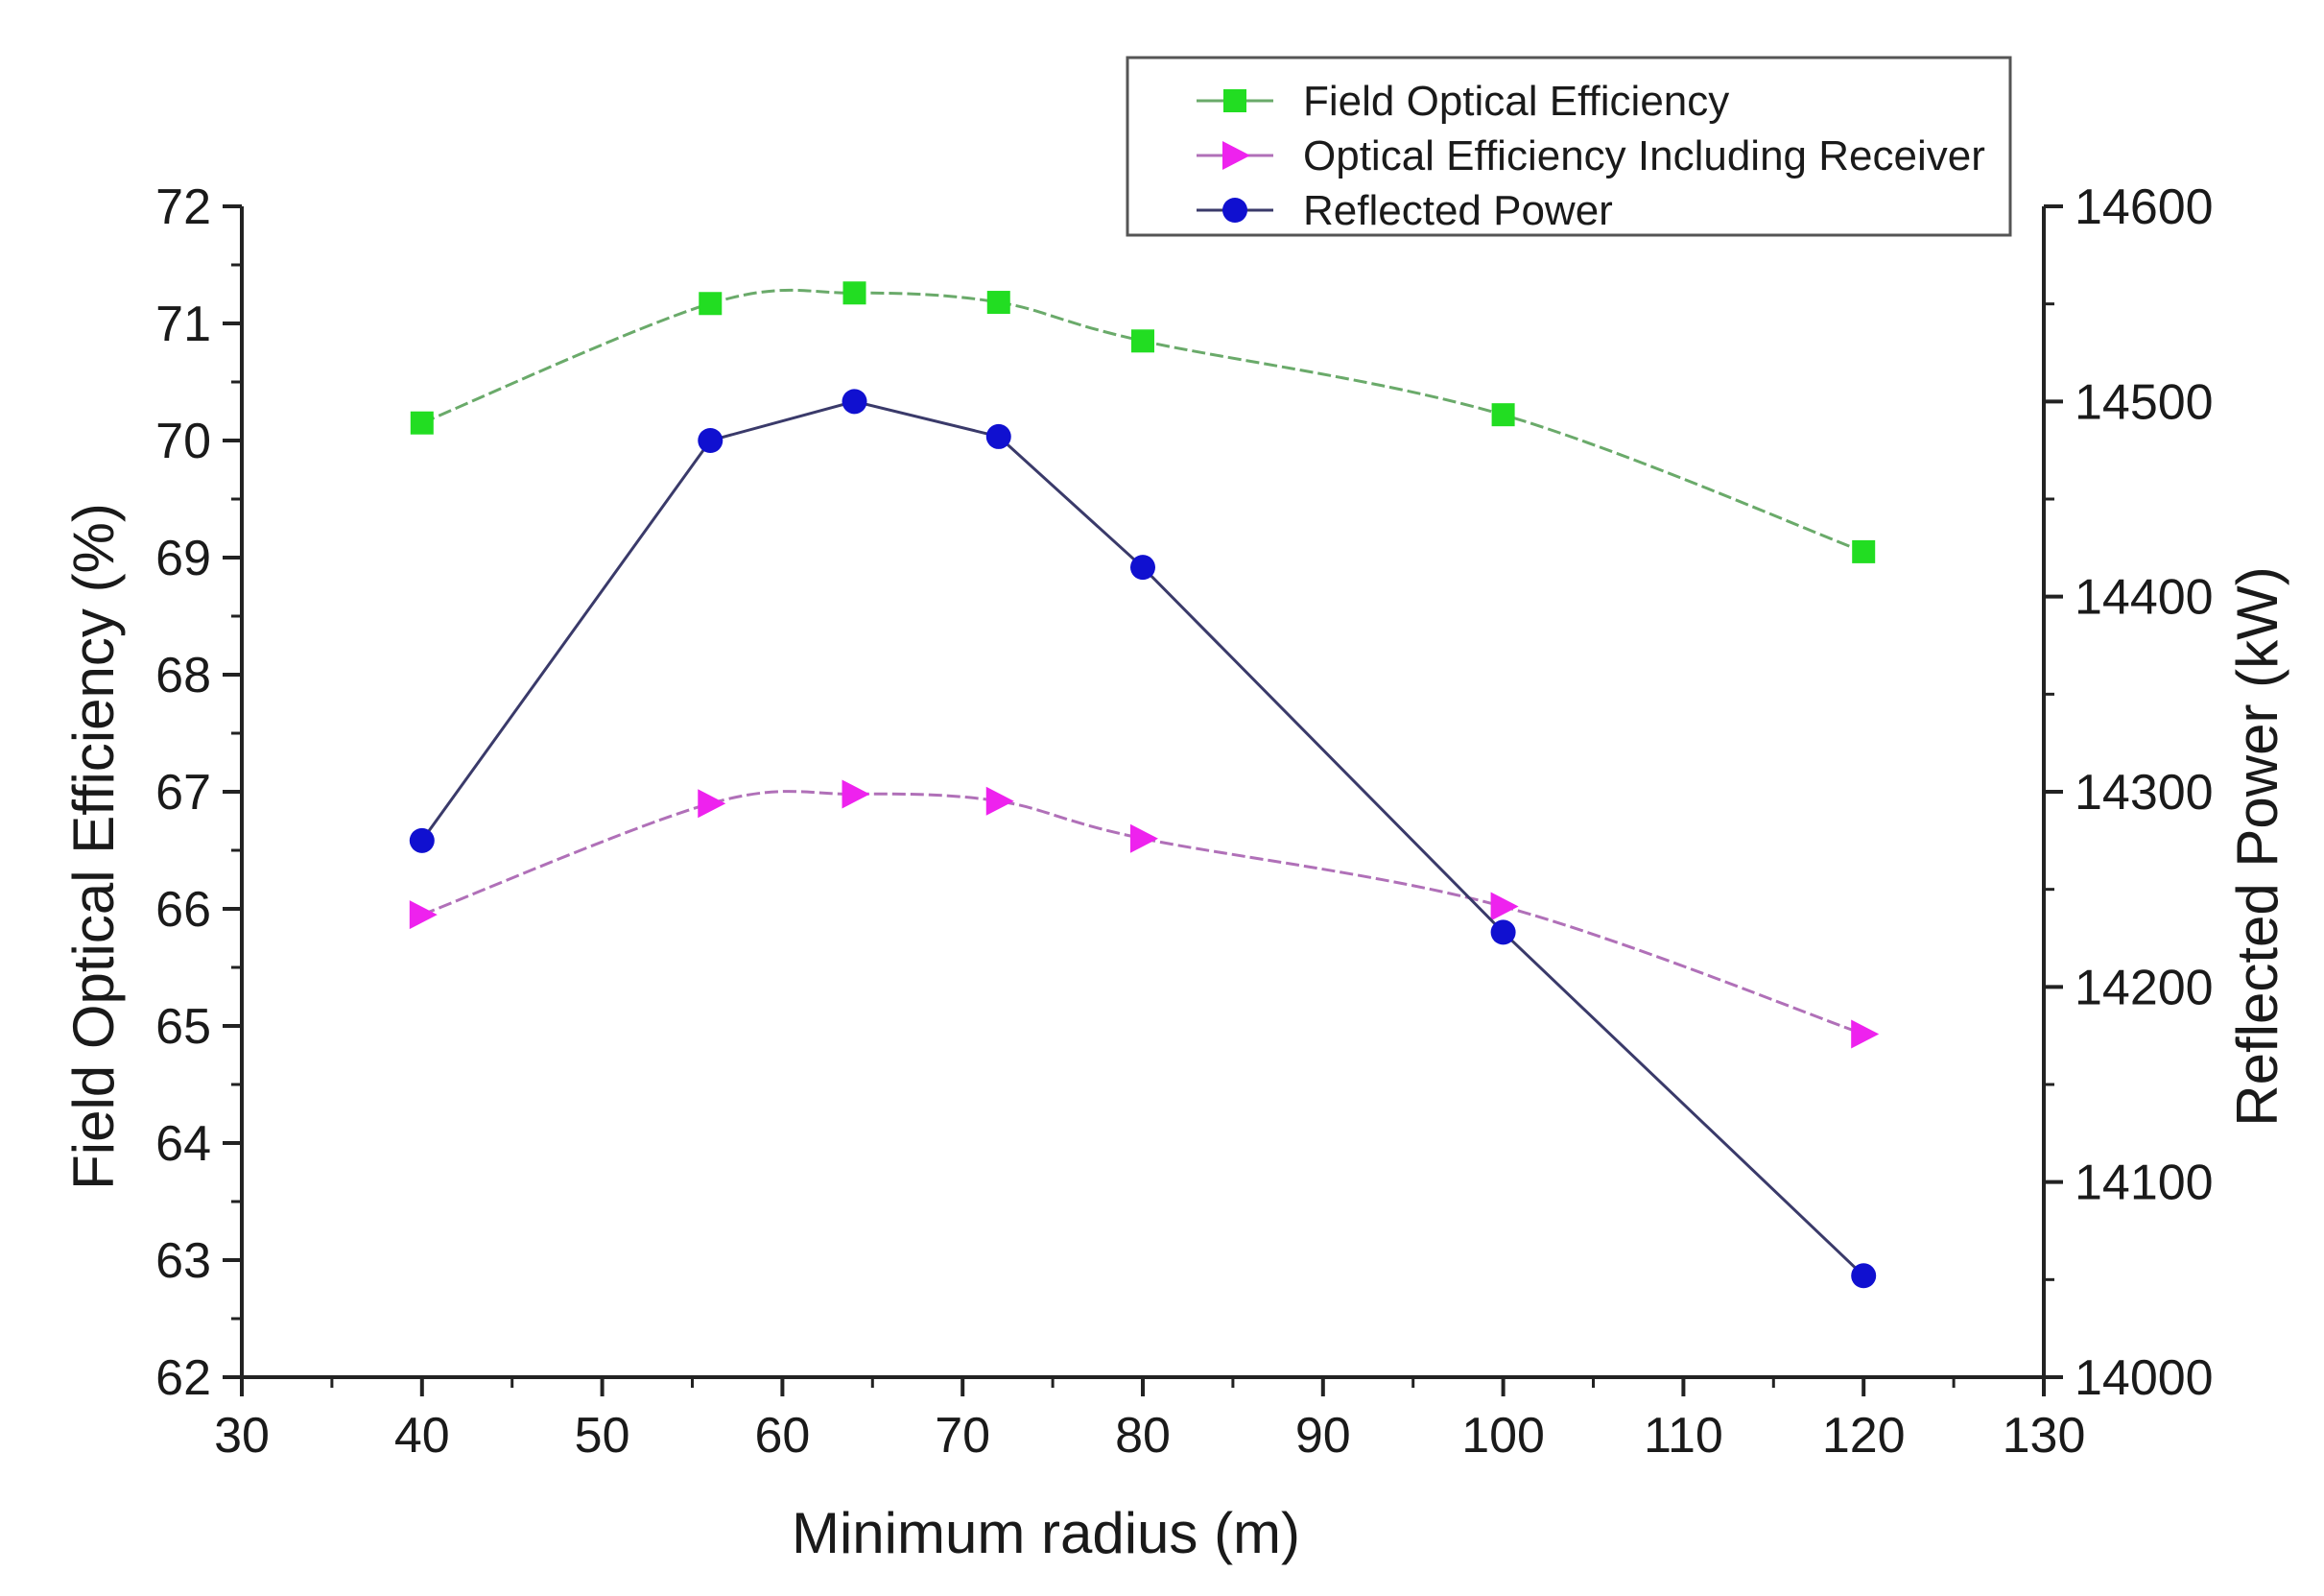 The image size is (2324, 1596). I want to click on x-tick-label: 90, so click(1323, 1436).